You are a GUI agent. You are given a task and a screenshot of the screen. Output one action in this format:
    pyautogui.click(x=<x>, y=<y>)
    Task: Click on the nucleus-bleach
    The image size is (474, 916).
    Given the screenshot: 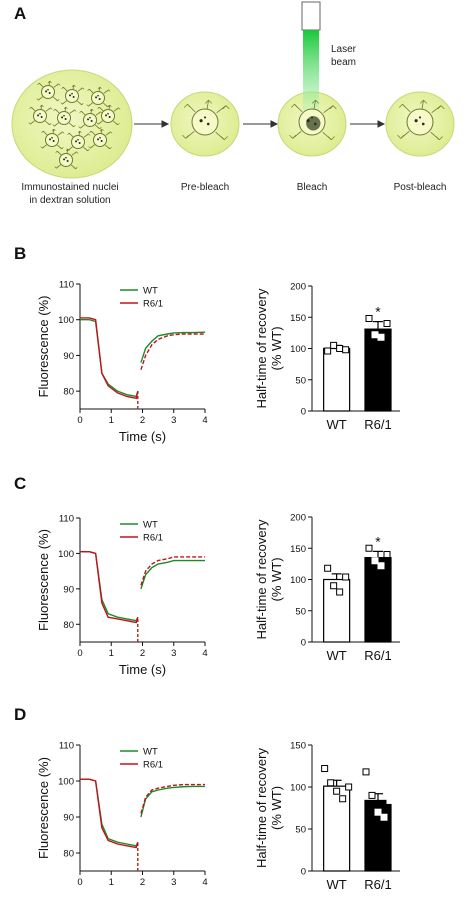 What is the action you would take?
    pyautogui.click(x=313, y=120)
    